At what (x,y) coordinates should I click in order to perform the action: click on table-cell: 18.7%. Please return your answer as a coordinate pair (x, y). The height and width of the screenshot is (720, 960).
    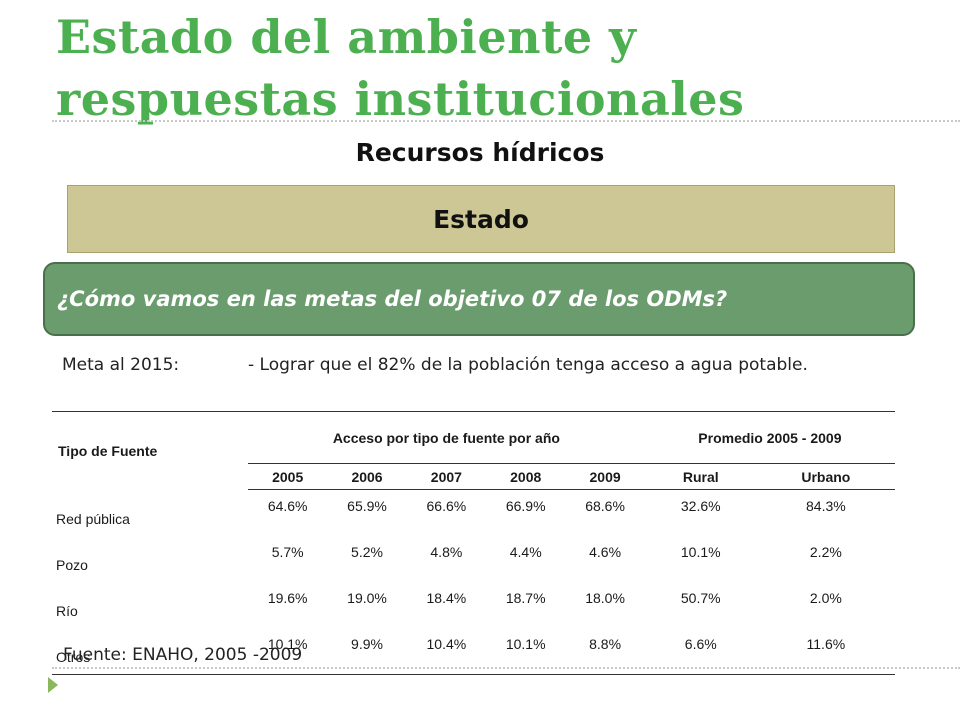
    Looking at the image, I should click on (525, 597).